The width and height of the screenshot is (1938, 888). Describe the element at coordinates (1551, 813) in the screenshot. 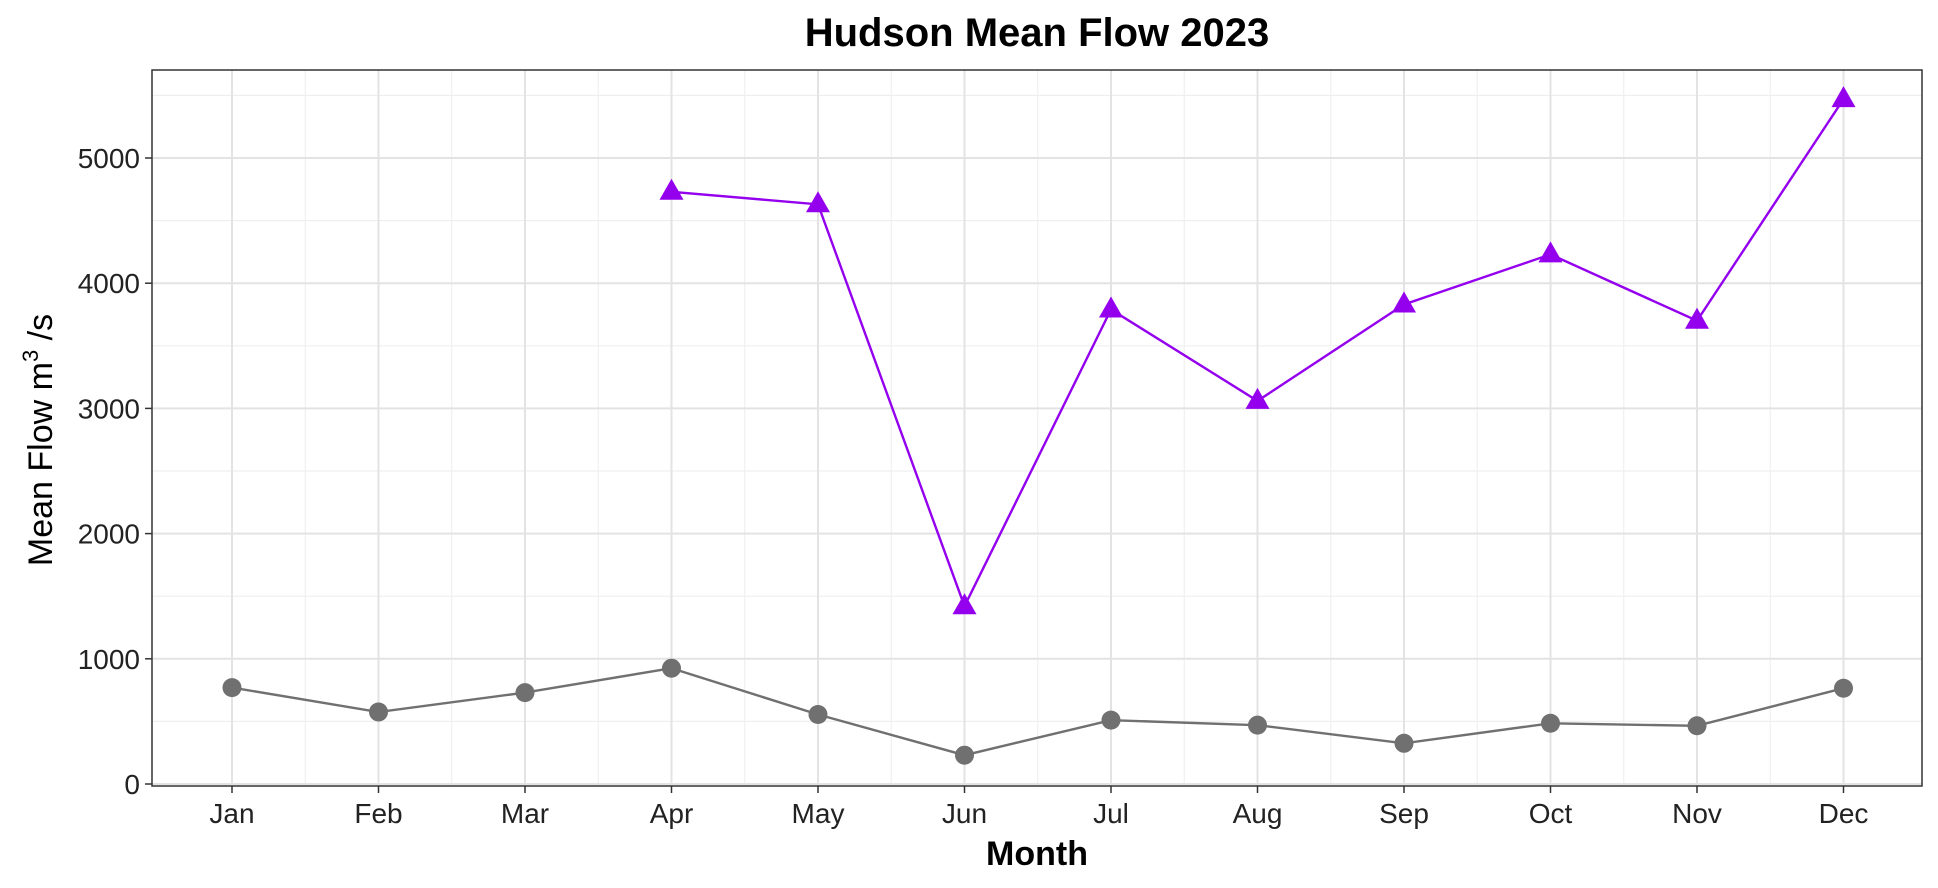

I see `x-tick-label: Oct` at that location.